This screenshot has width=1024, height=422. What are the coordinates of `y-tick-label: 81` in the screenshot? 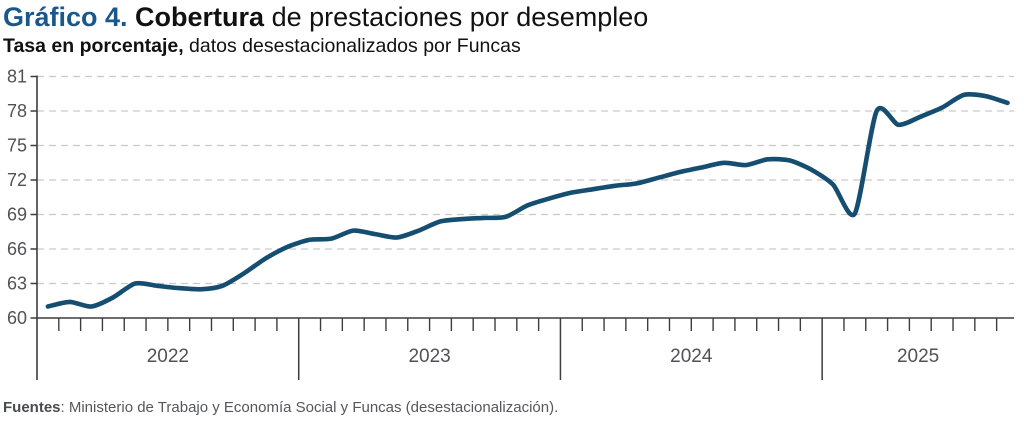 It's located at (17, 77).